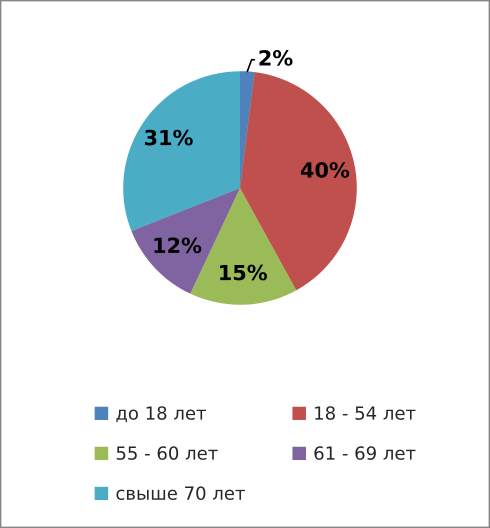  What do you see at coordinates (365, 413) in the screenshot?
I see `legend-label: 18 - 54 лет` at bounding box center [365, 413].